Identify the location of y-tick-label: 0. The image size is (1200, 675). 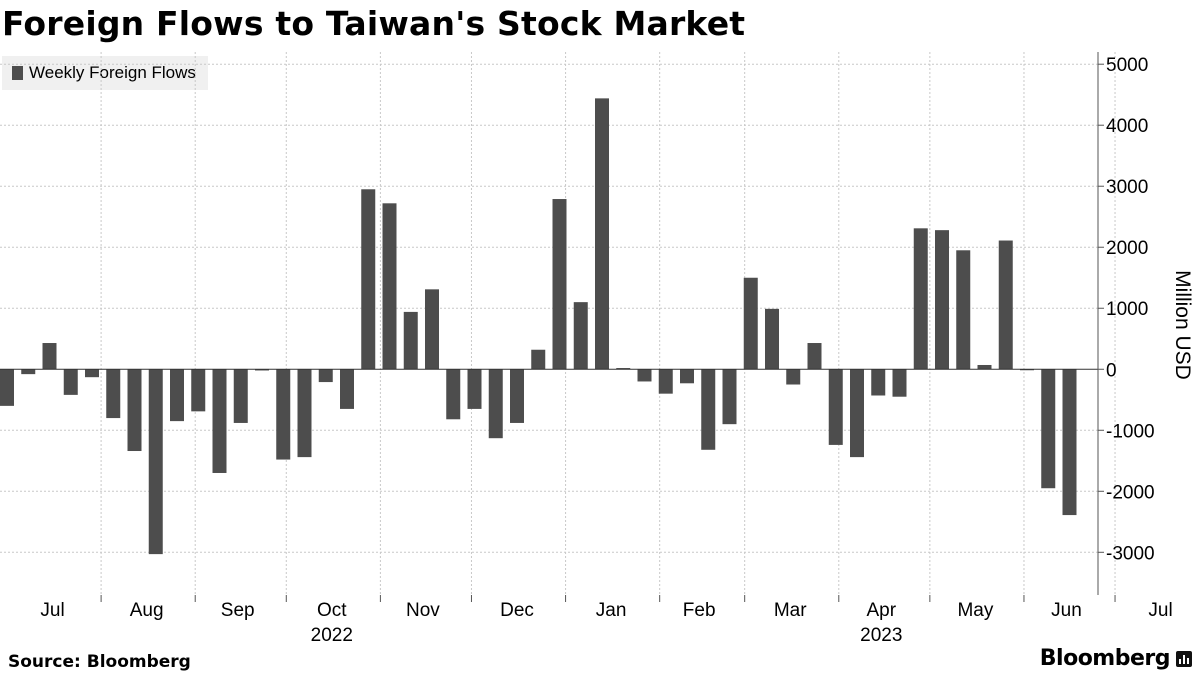
(1111, 370).